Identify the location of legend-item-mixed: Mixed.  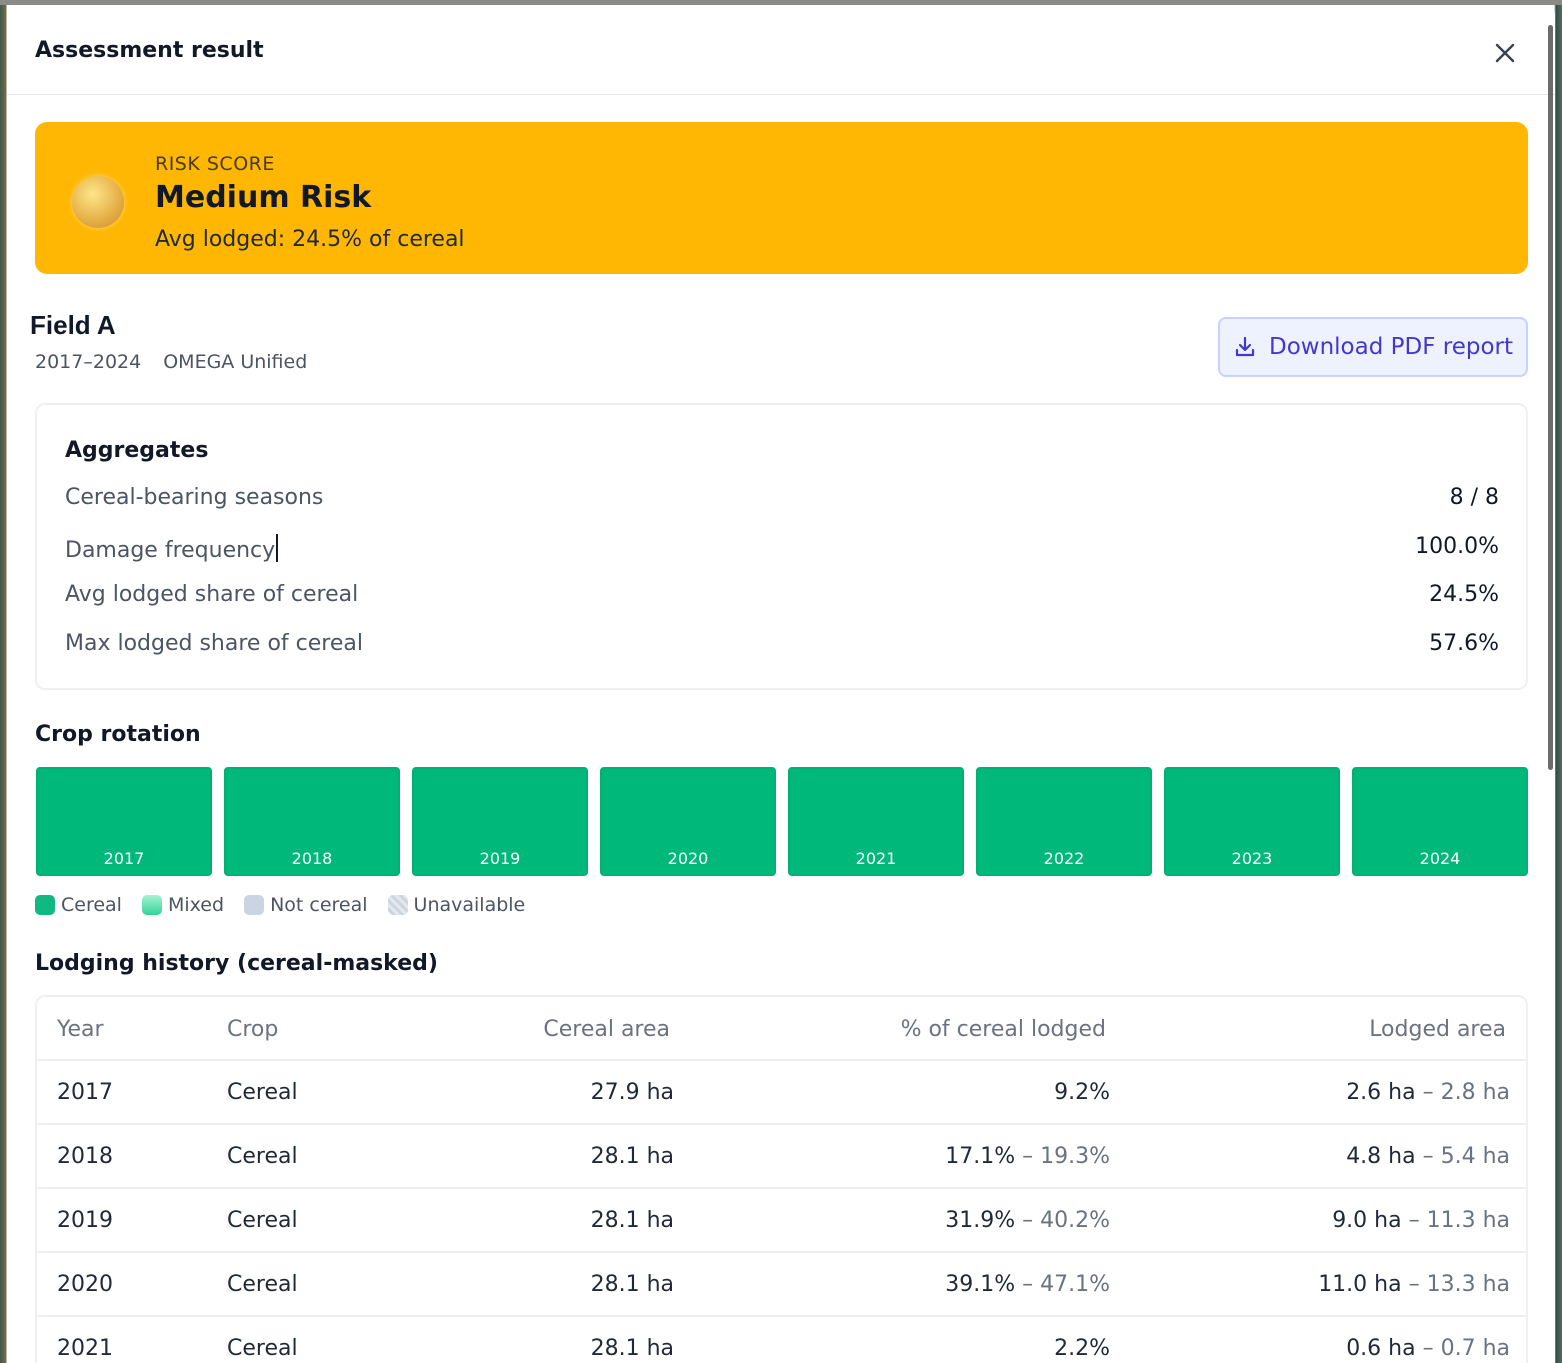
(183, 905).